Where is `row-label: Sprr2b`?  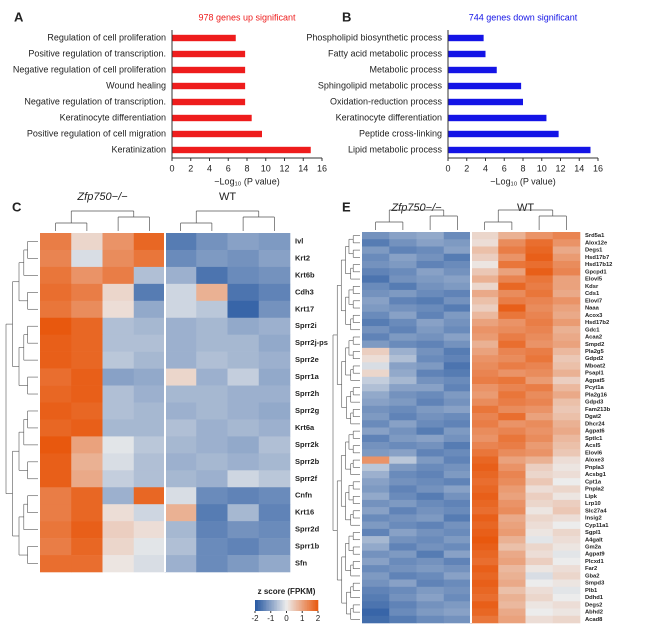 row-label: Sprr2b is located at coordinates (307, 461).